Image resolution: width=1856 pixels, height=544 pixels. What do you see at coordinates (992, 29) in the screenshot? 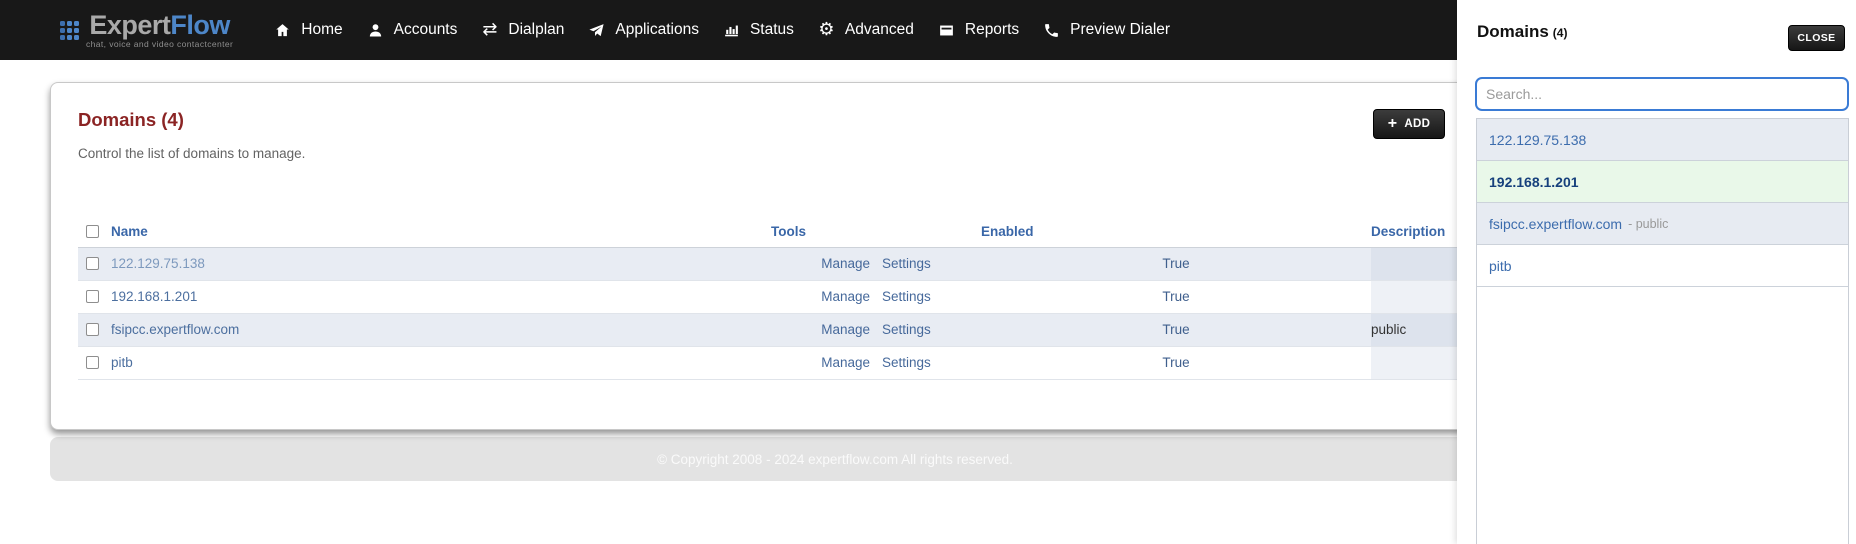
I see `nav-item-label: Reports` at bounding box center [992, 29].